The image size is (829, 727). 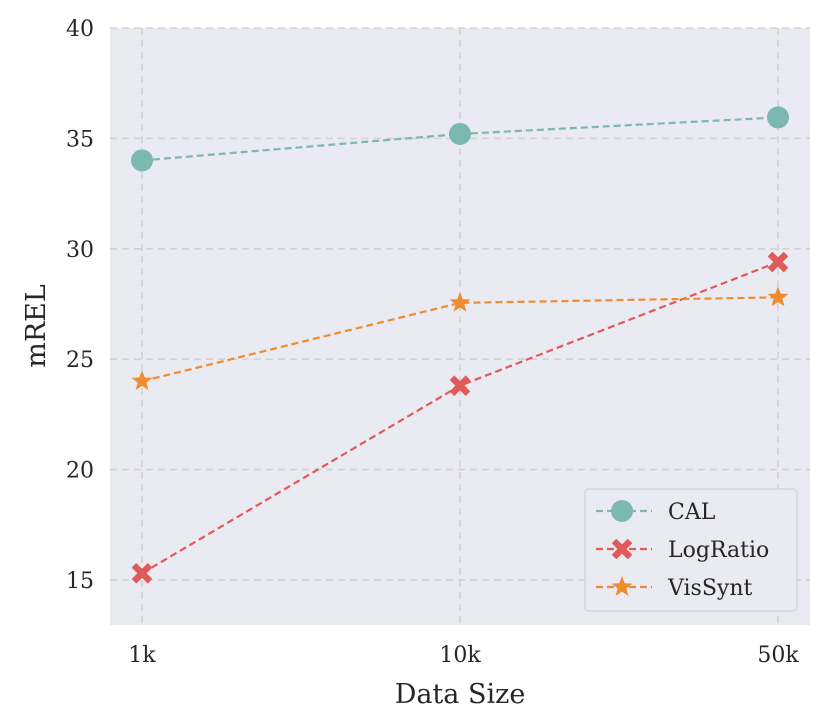 What do you see at coordinates (622, 511) in the screenshot?
I see `legend-marker-cal` at bounding box center [622, 511].